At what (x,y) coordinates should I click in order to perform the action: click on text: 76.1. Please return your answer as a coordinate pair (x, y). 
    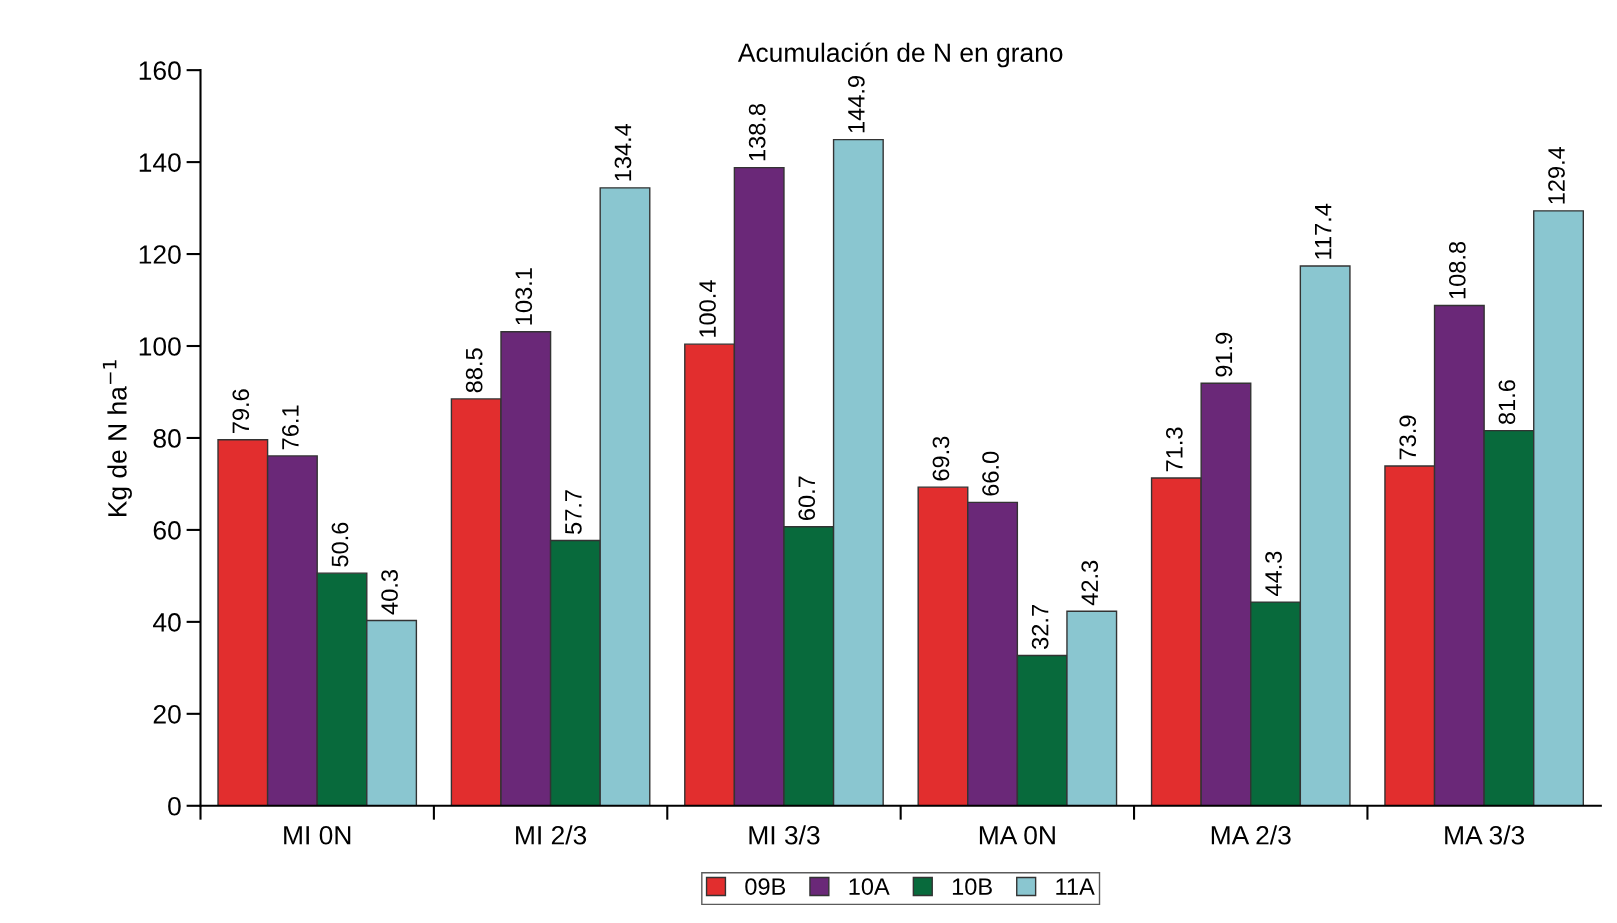
    Looking at the image, I should click on (290, 427).